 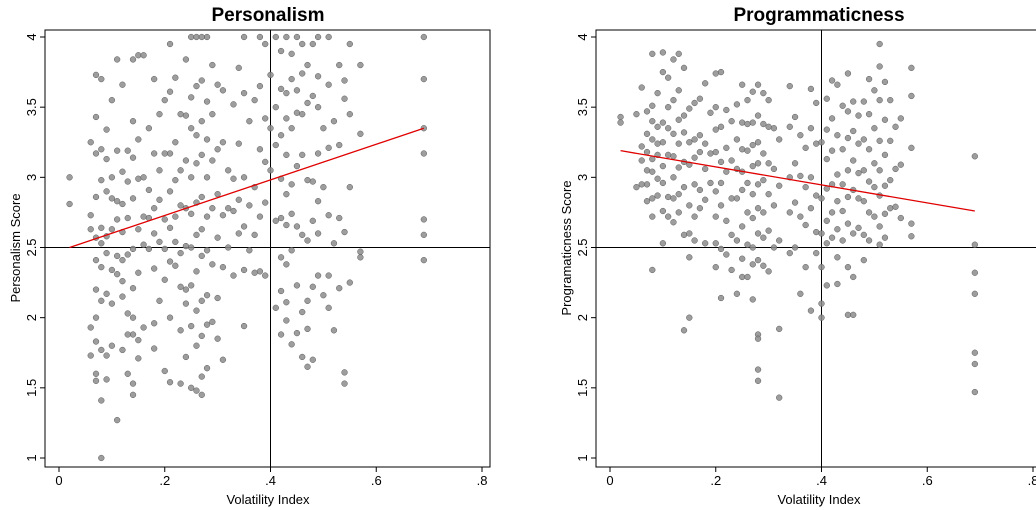 I want to click on y-tick-label: 1, so click(x=582, y=457).